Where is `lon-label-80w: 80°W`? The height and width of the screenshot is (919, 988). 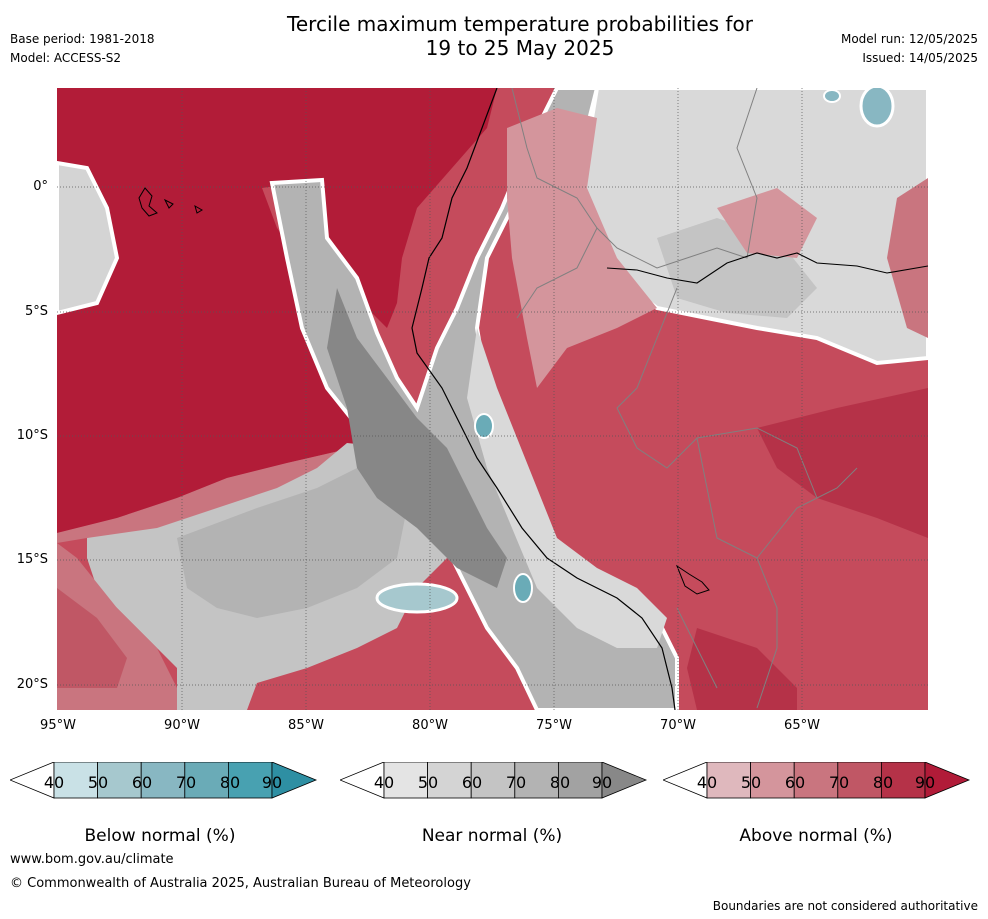
lon-label-80w: 80°W is located at coordinates (430, 725).